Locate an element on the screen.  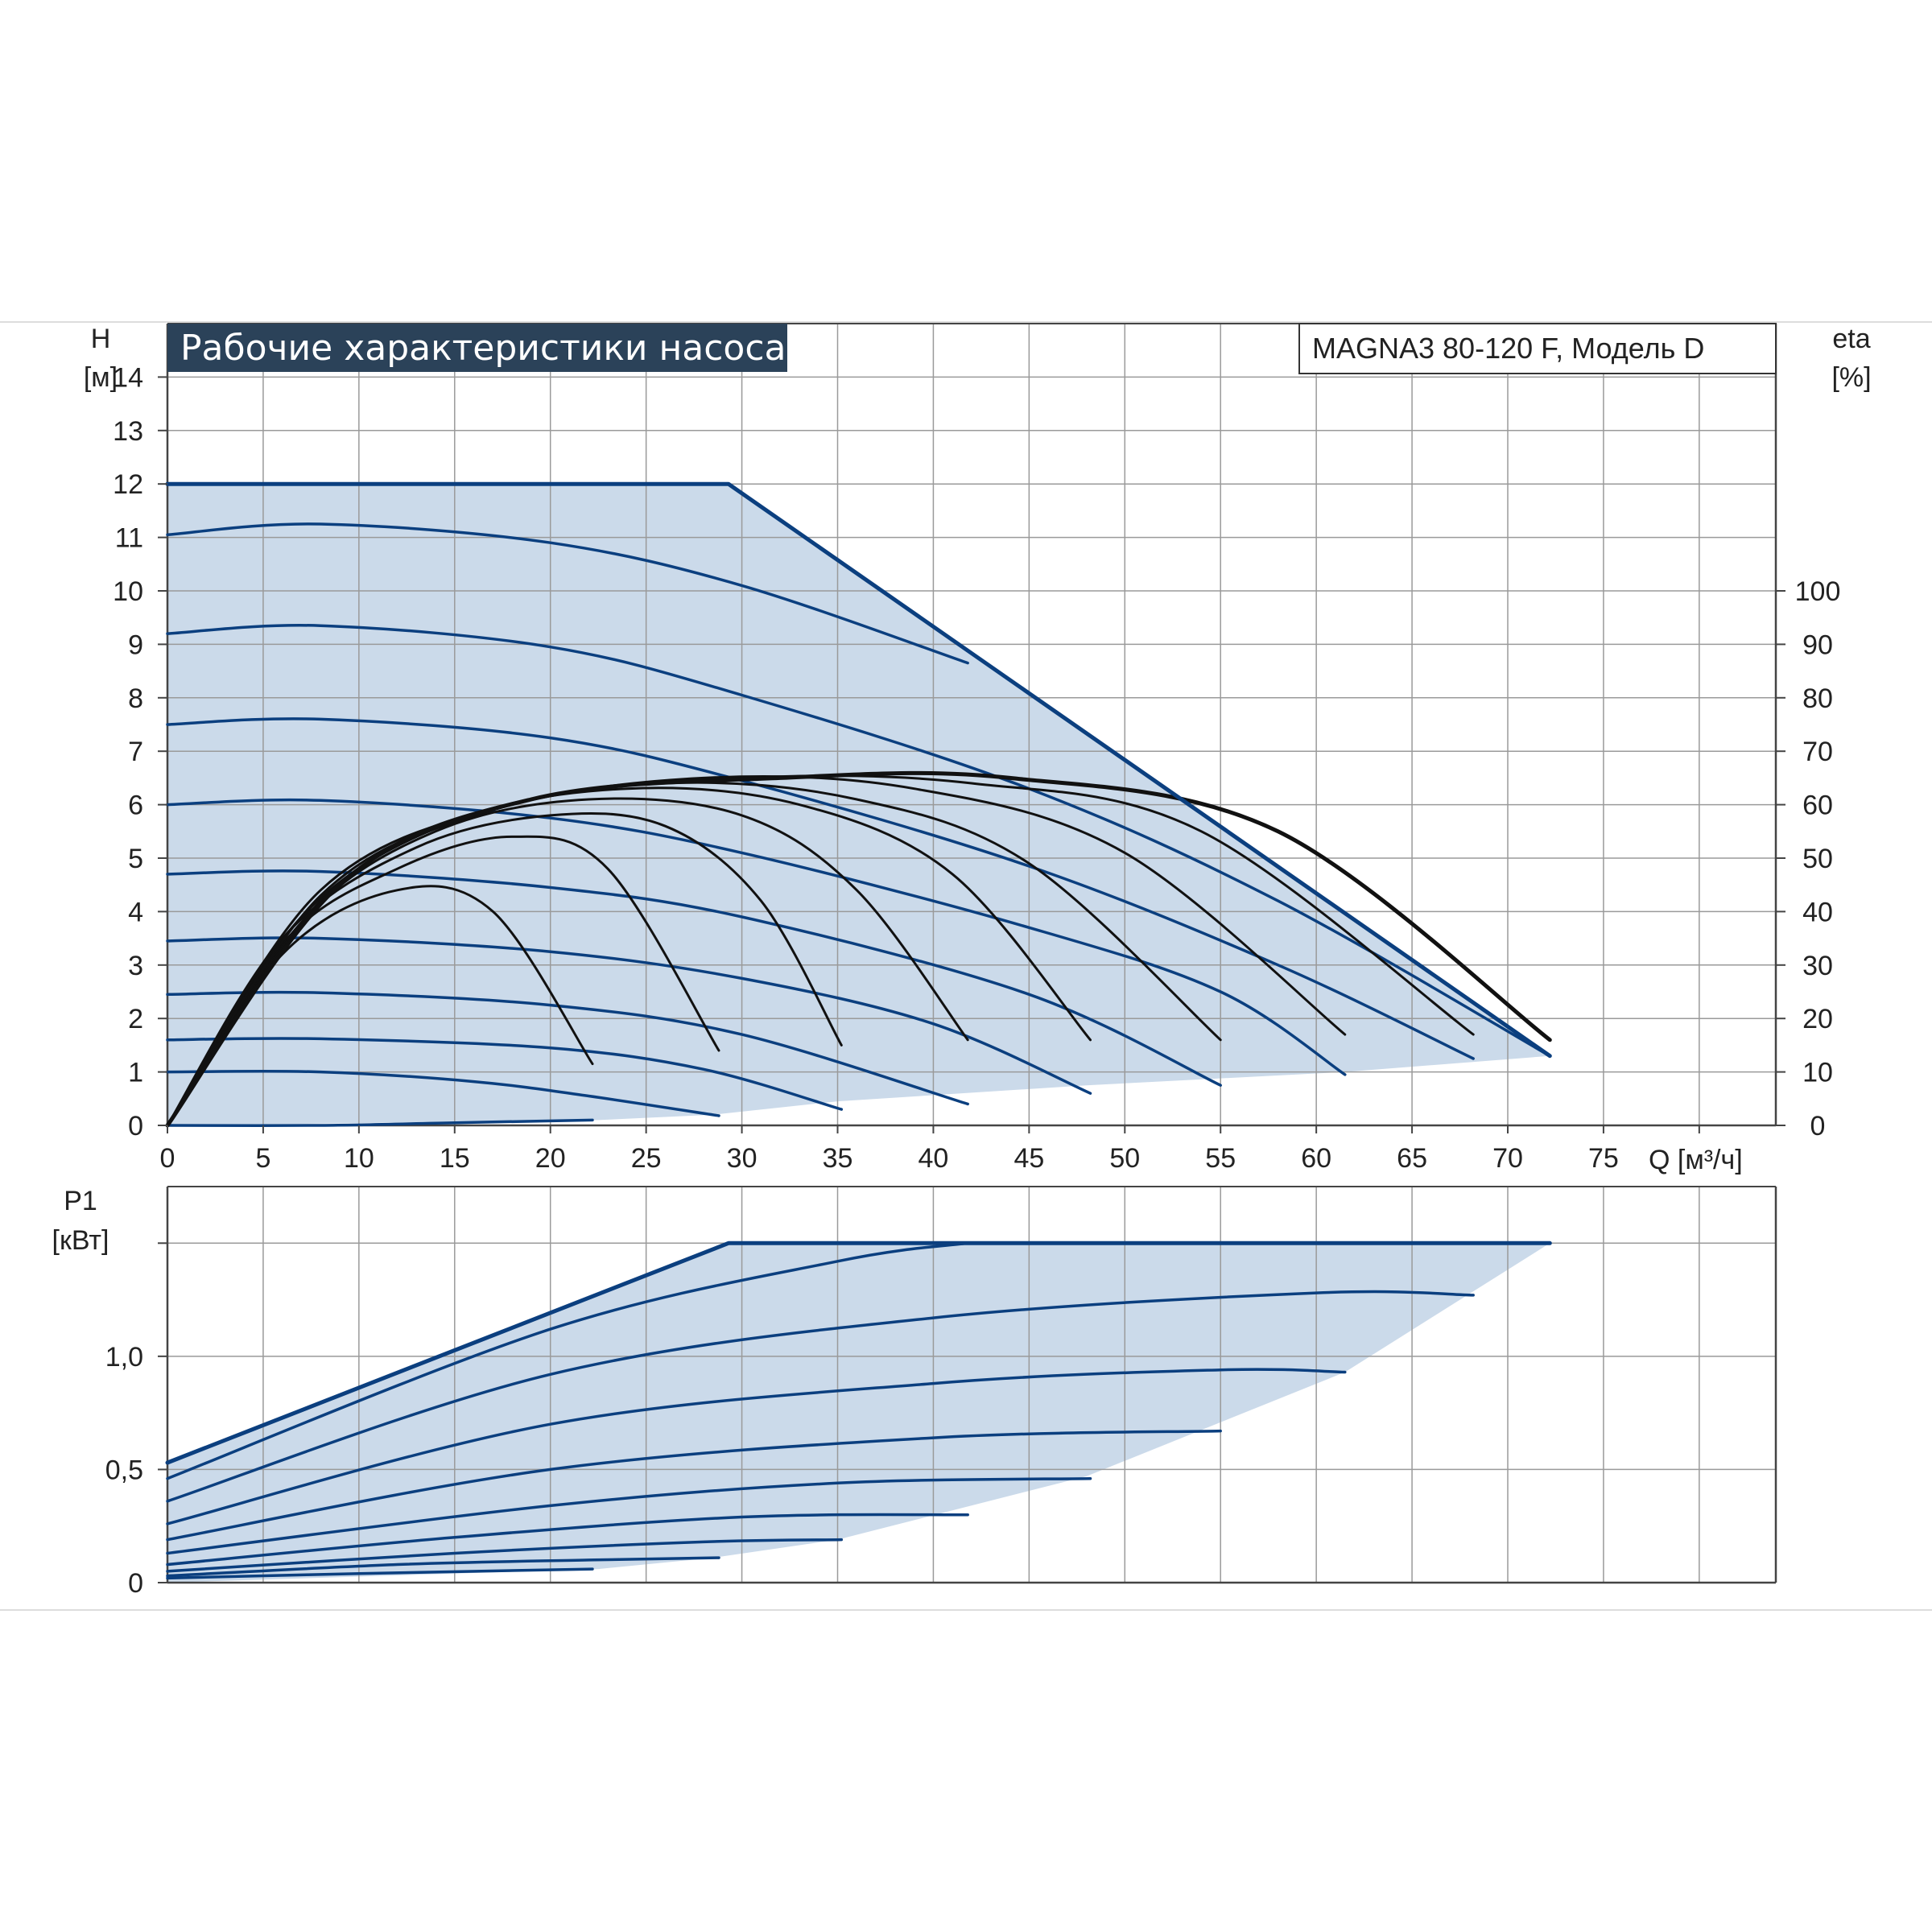
y-tick-label: 9 is located at coordinates (135, 645).